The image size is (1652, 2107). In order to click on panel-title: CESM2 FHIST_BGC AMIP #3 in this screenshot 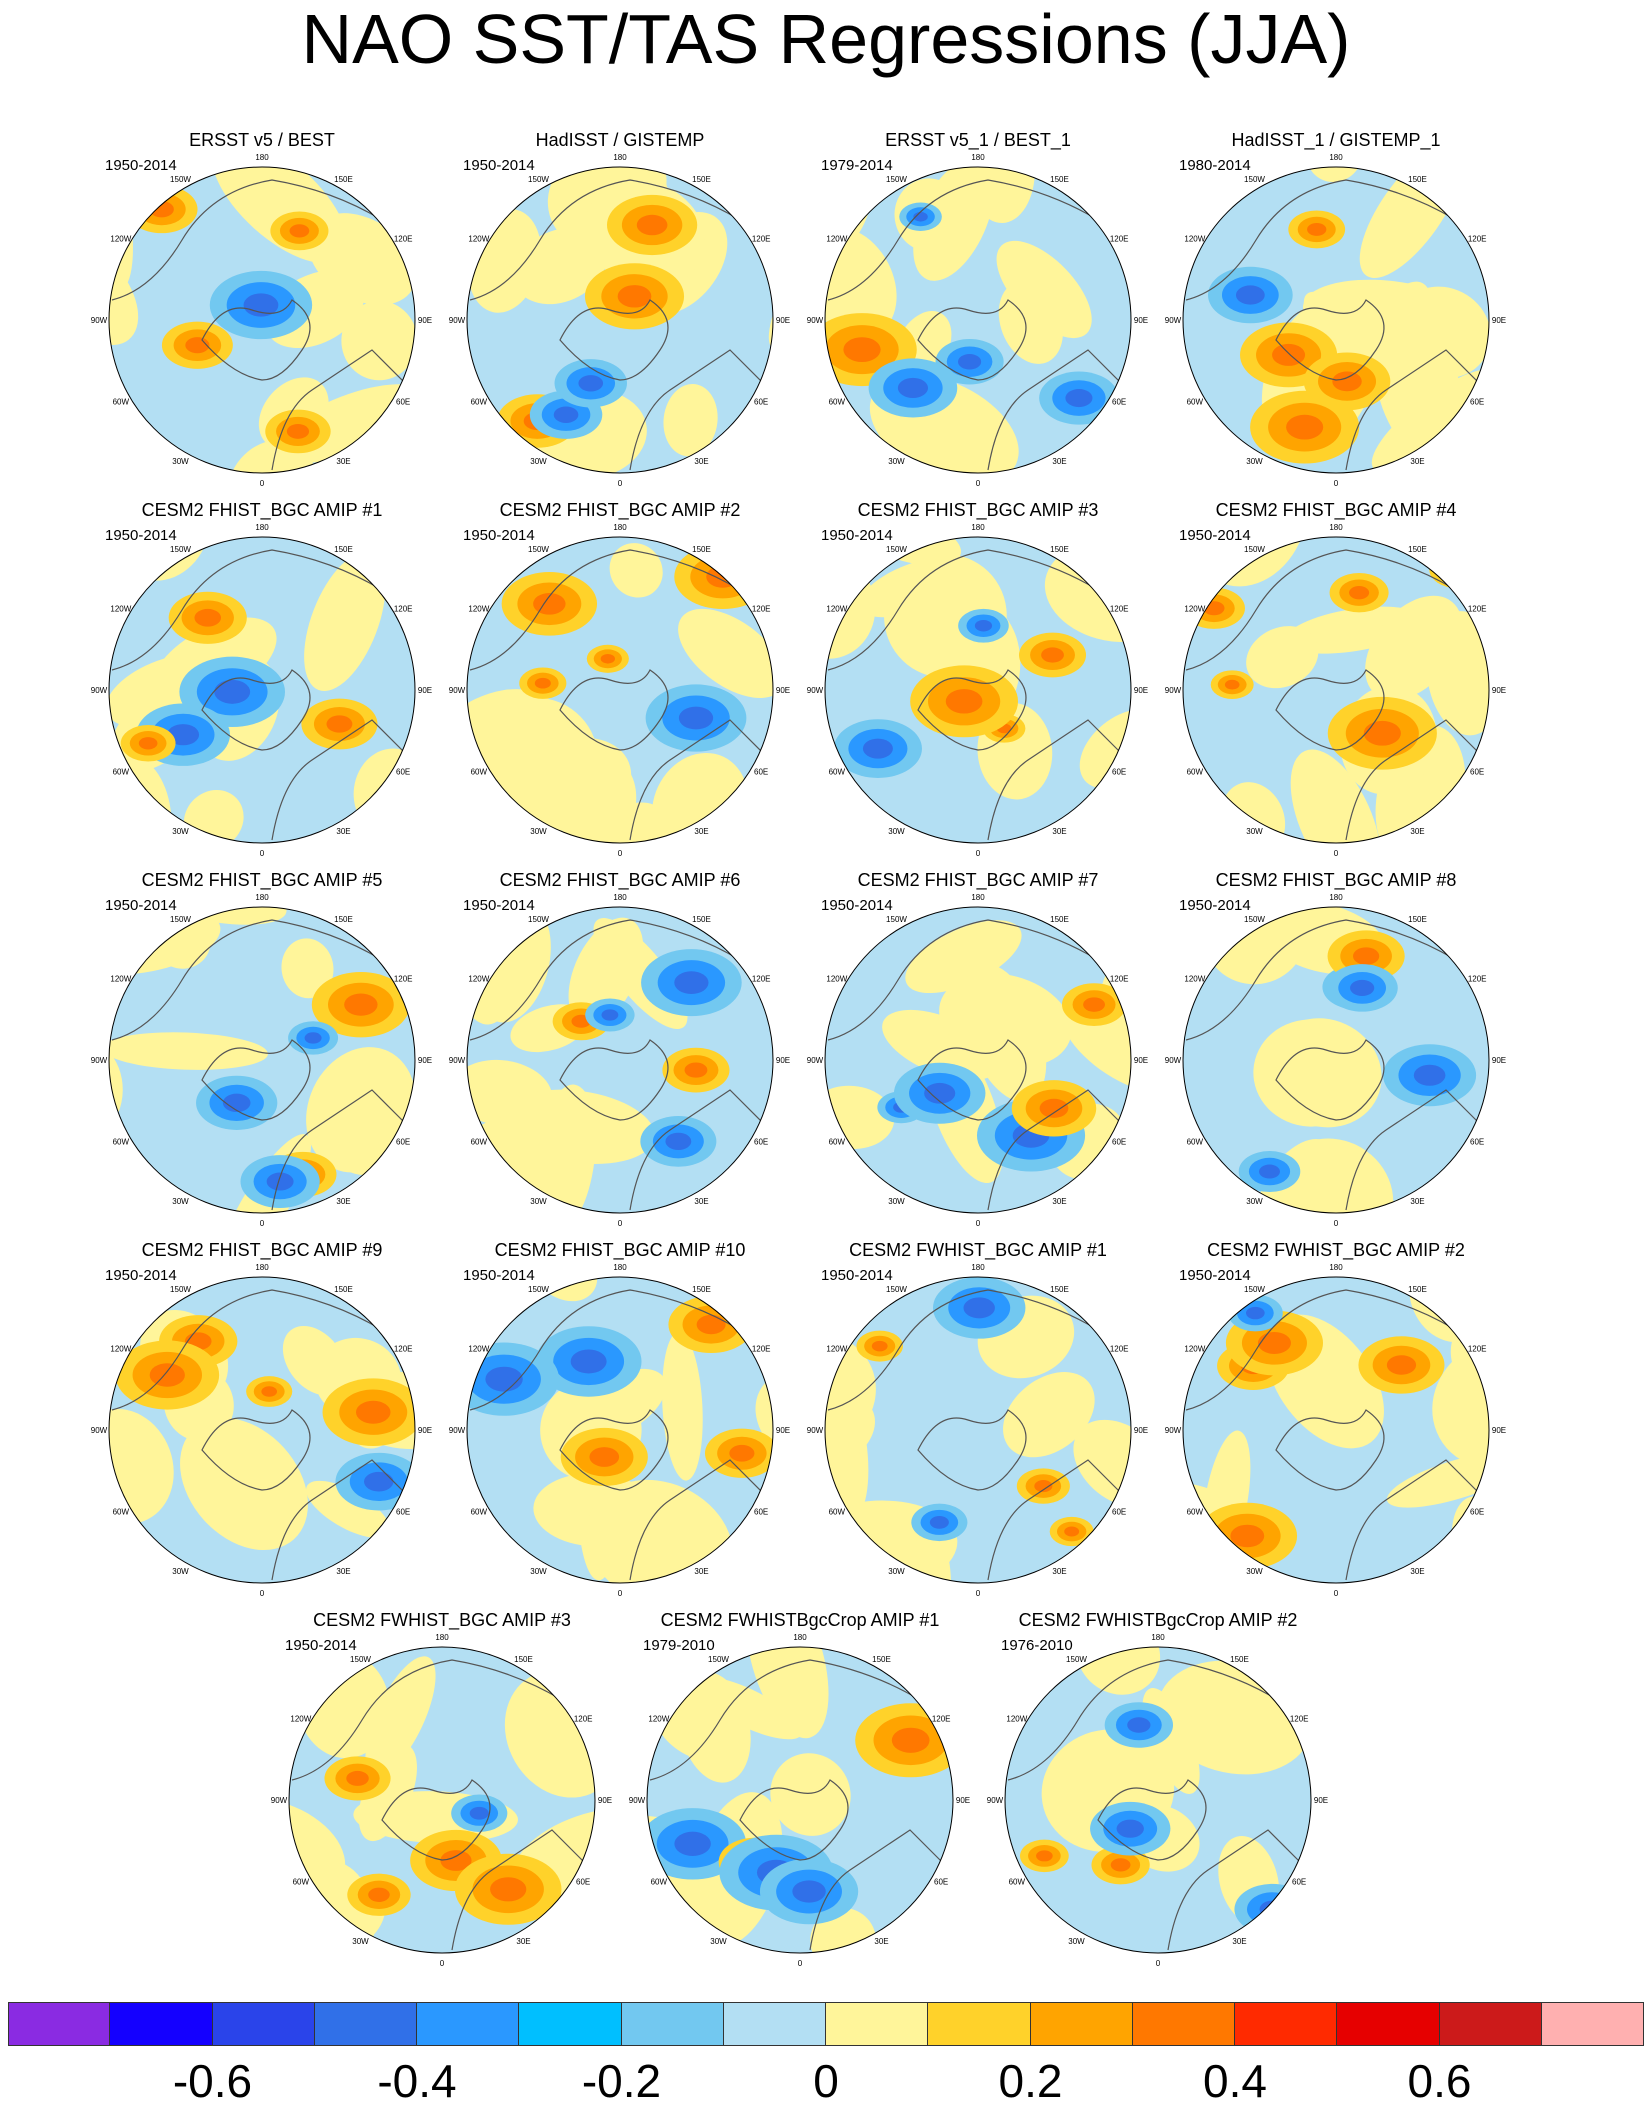, I will do `click(978, 510)`.